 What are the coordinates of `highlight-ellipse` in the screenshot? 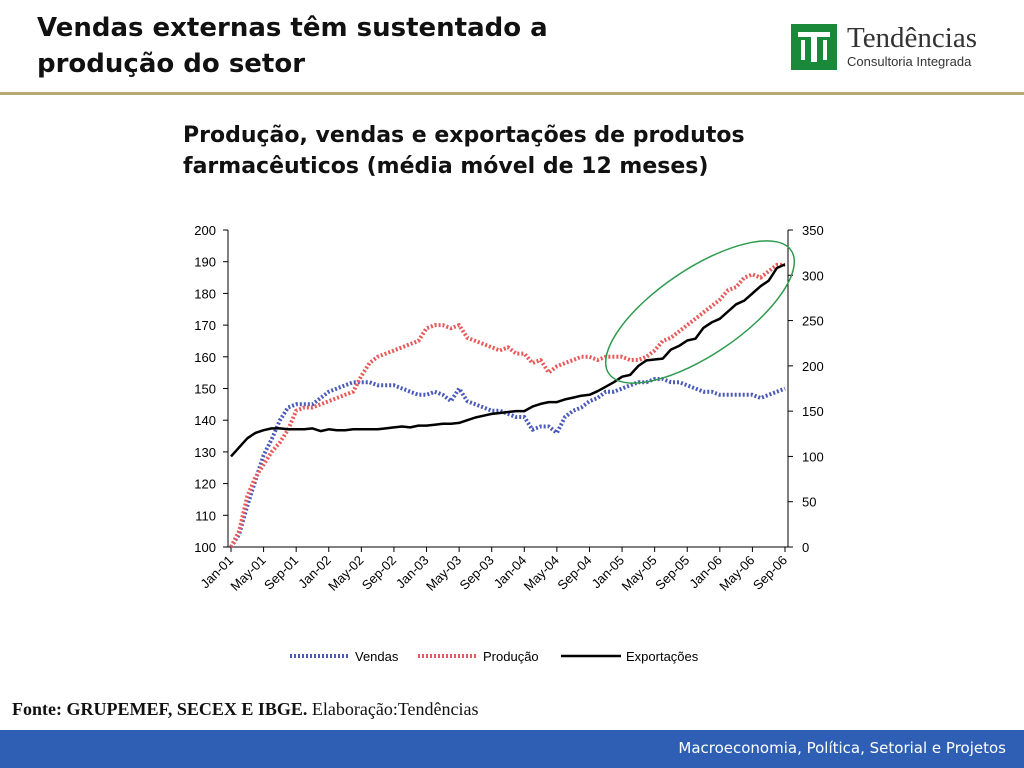 It's located at (700, 312).